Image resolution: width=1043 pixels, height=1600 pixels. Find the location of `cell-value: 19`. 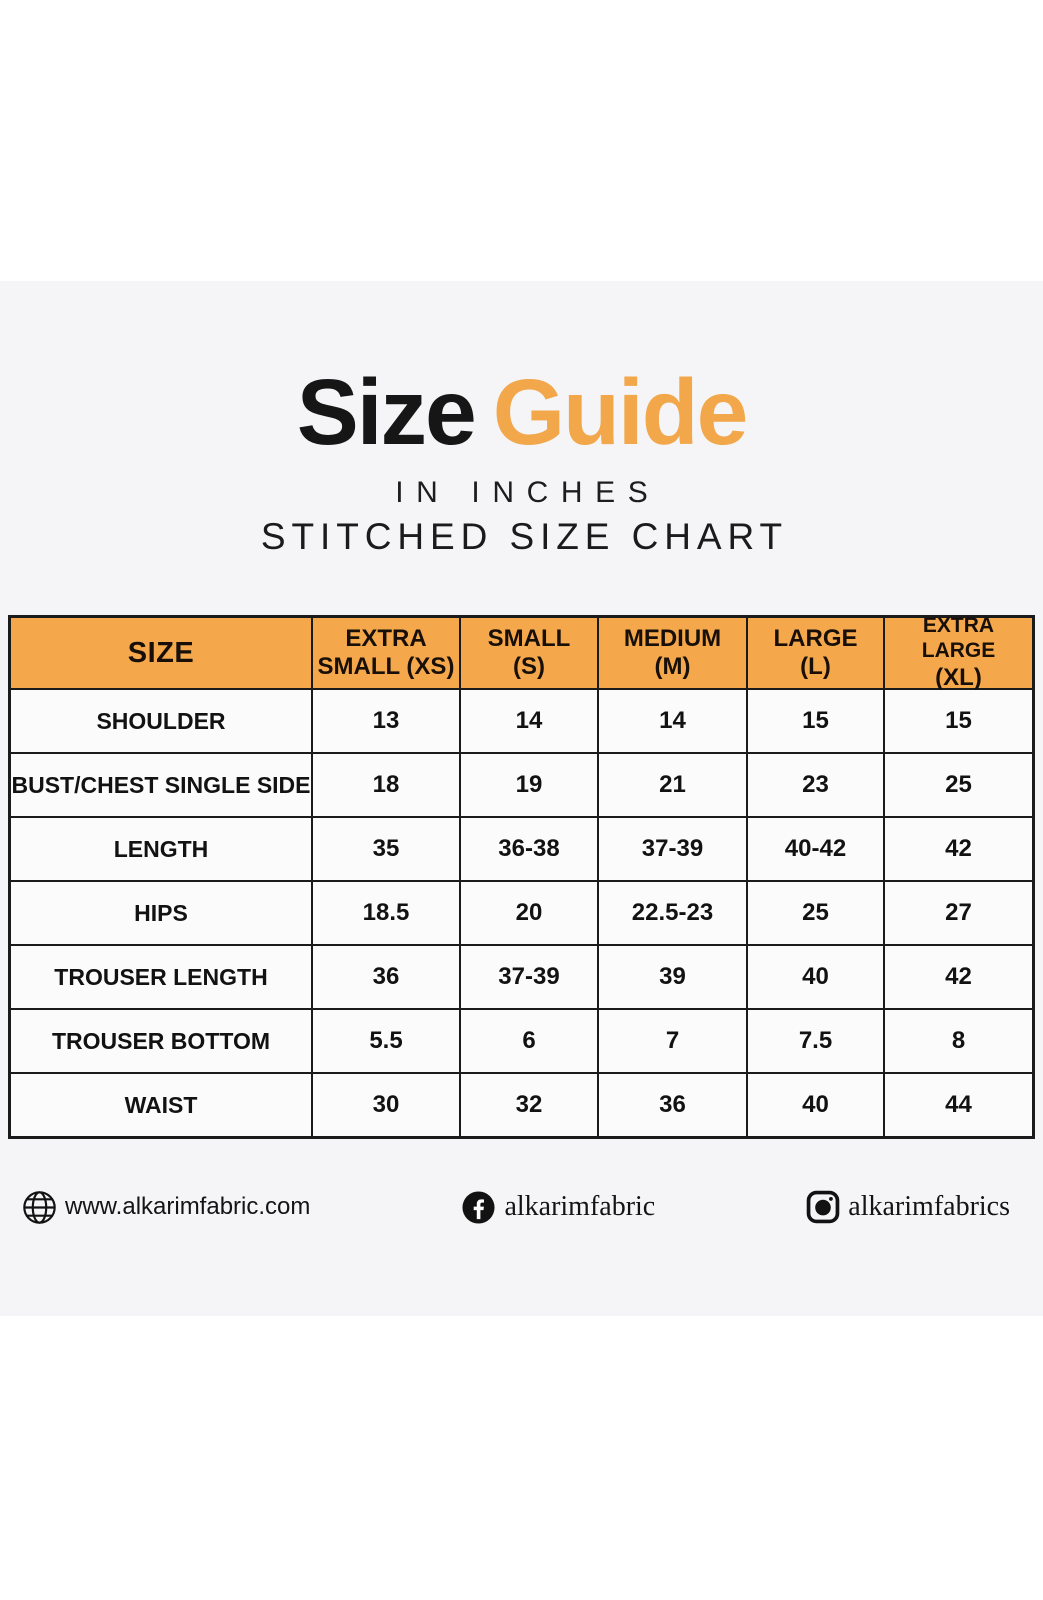

cell-value: 19 is located at coordinates (530, 786).